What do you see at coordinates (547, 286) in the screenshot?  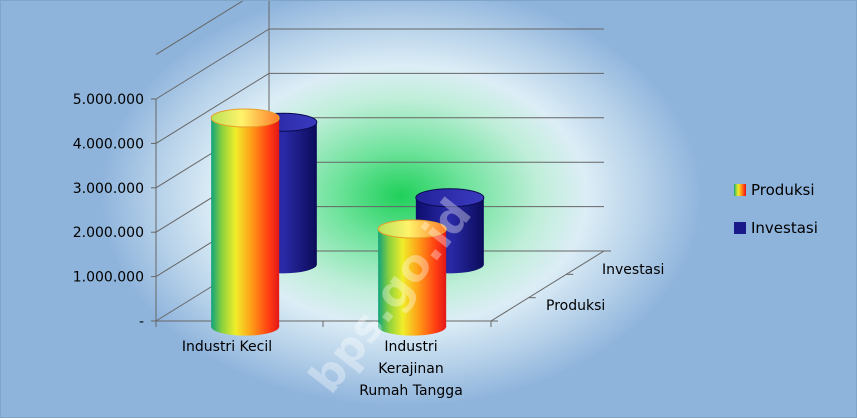 I see `depth-axis-line` at bounding box center [547, 286].